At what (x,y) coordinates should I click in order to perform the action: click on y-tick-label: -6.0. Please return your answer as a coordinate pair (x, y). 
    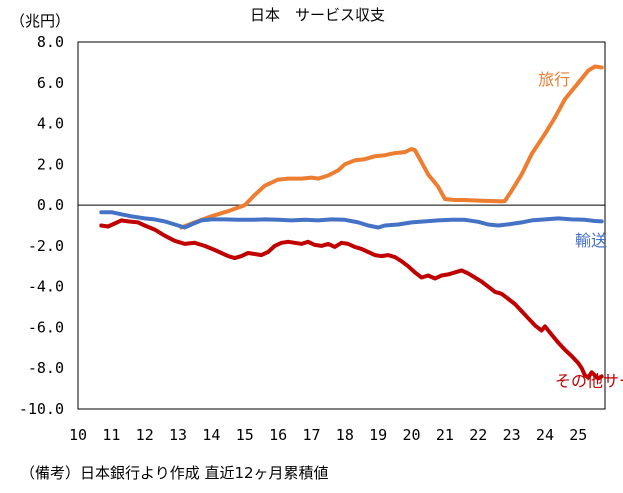
    Looking at the image, I should click on (46, 327).